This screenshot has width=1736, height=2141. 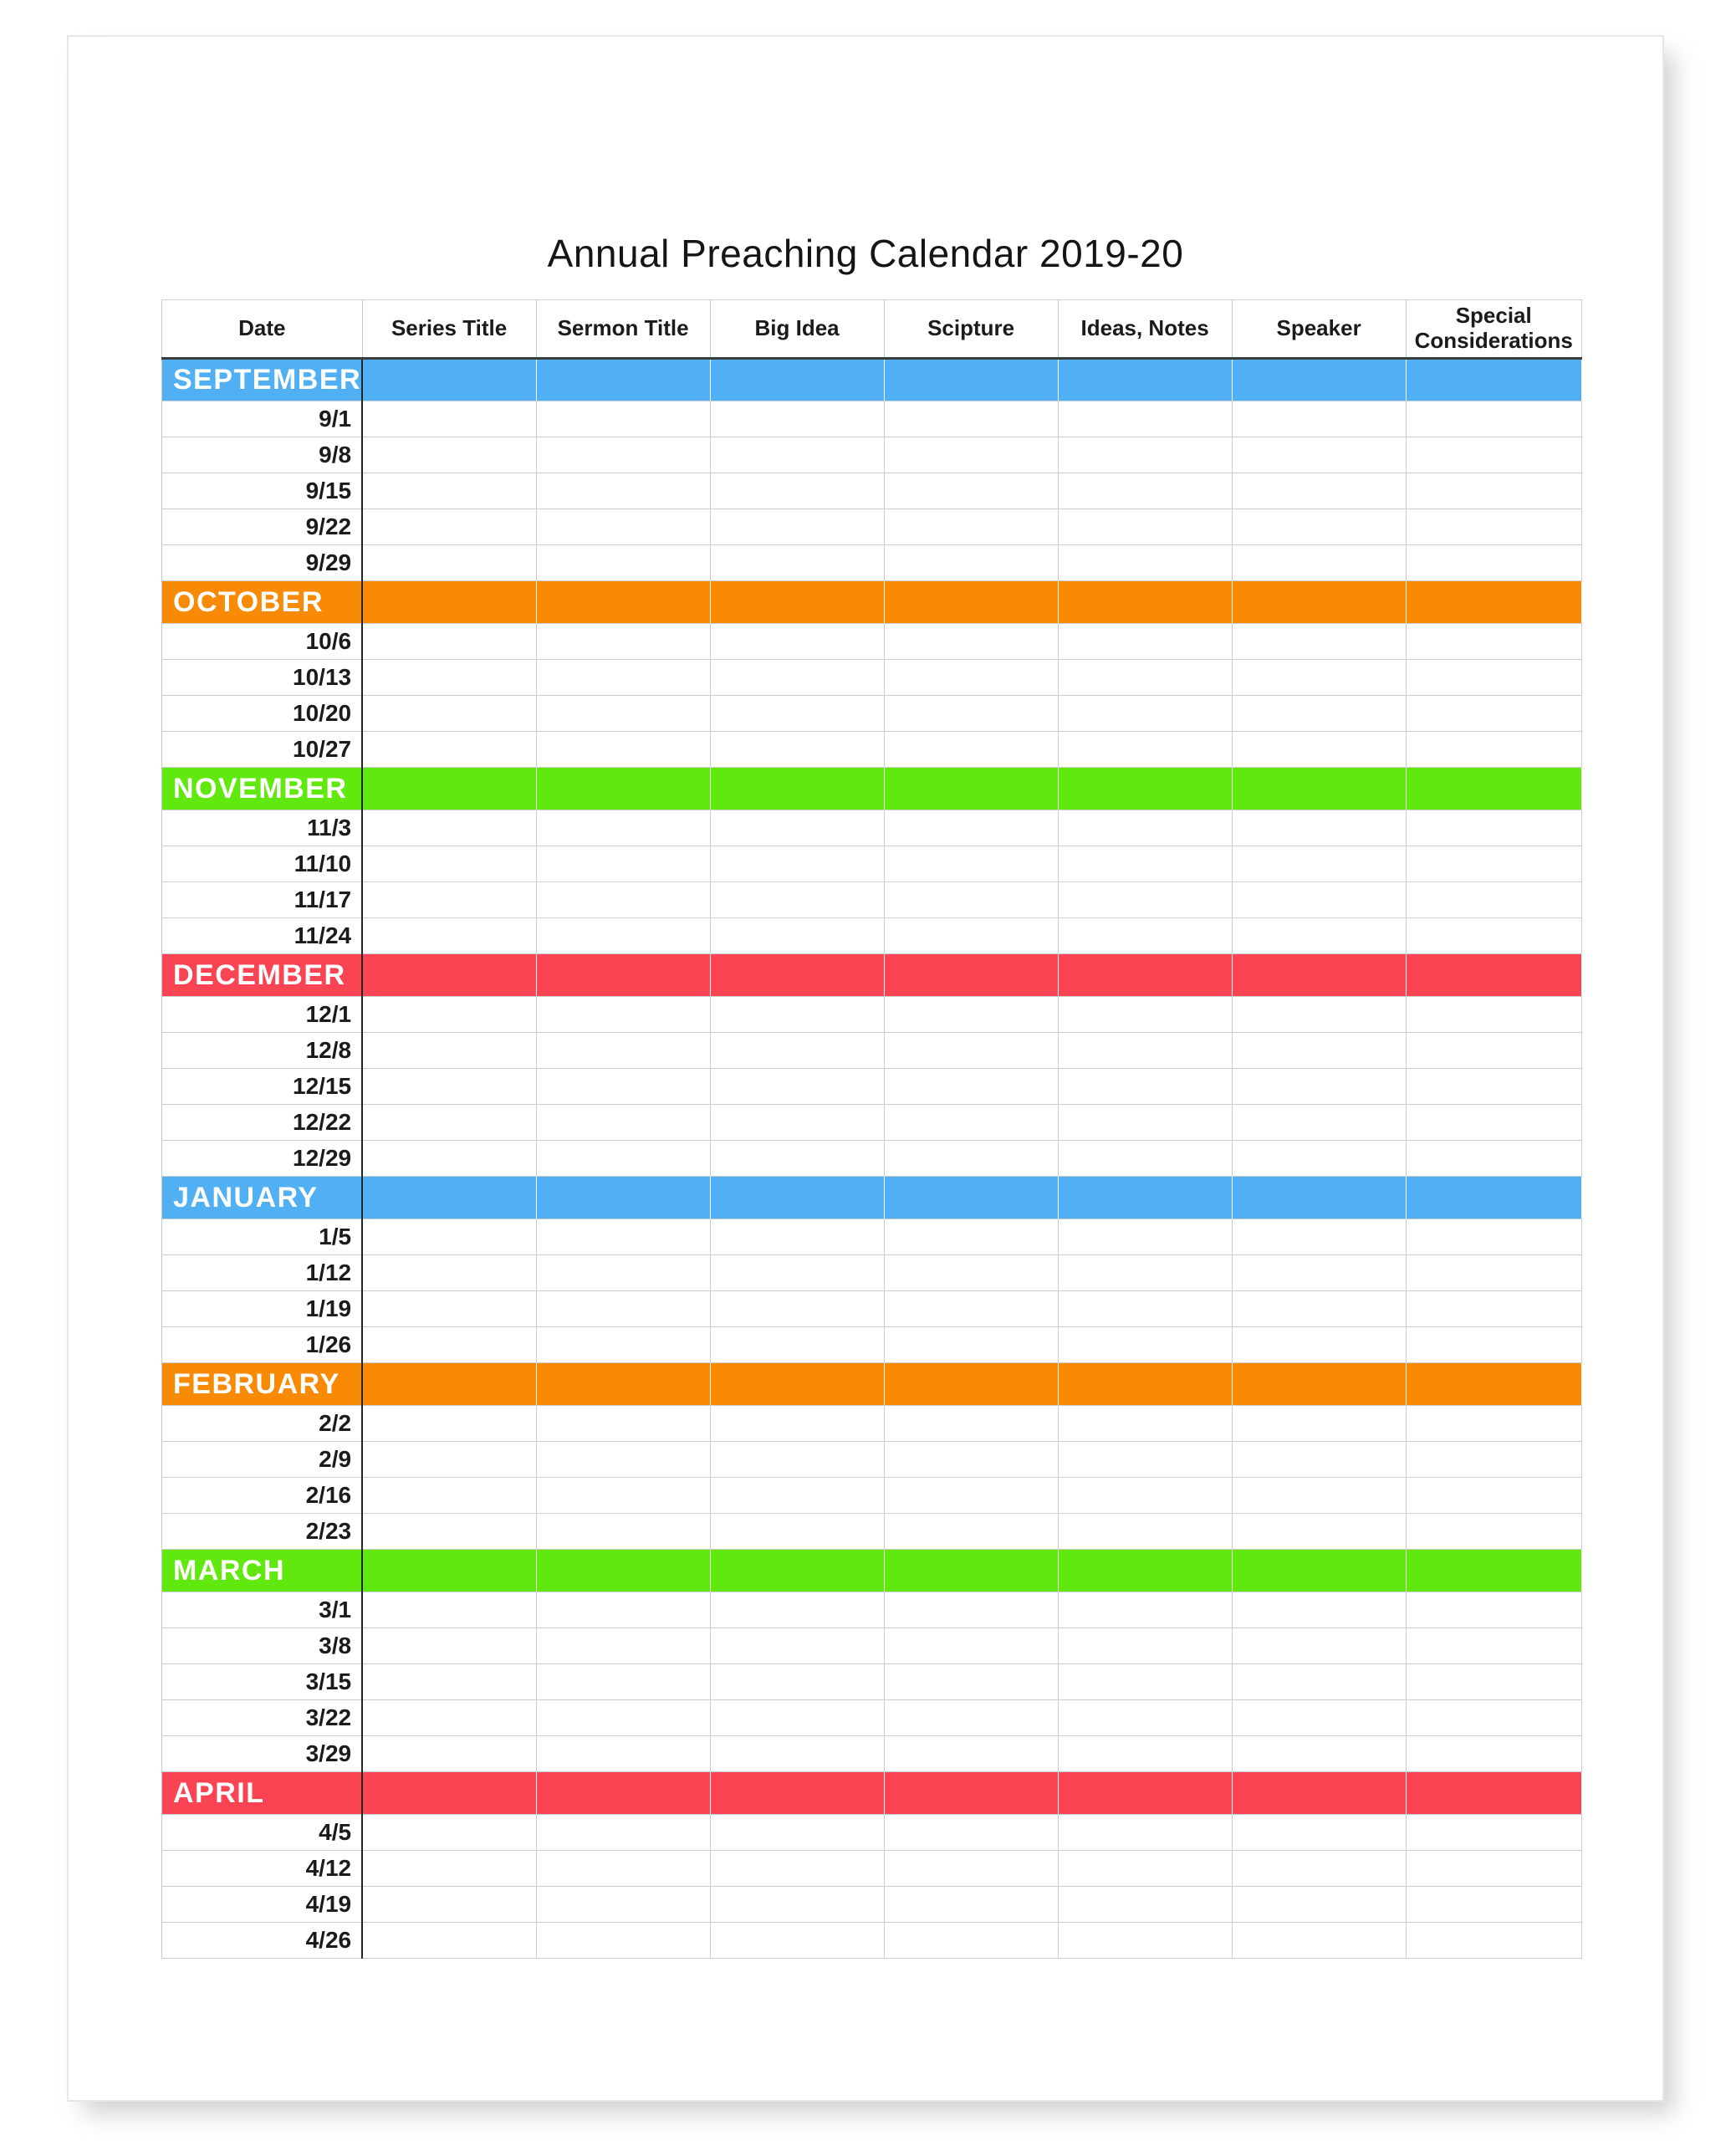 I want to click on date-row-9-15: 9/15, so click(x=871, y=491).